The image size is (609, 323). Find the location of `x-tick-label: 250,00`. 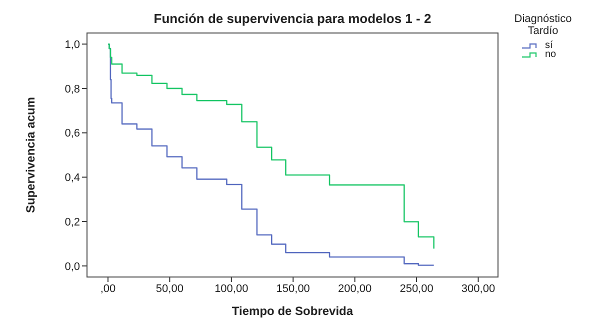

x-tick-label: 250,00 is located at coordinates (417, 288).